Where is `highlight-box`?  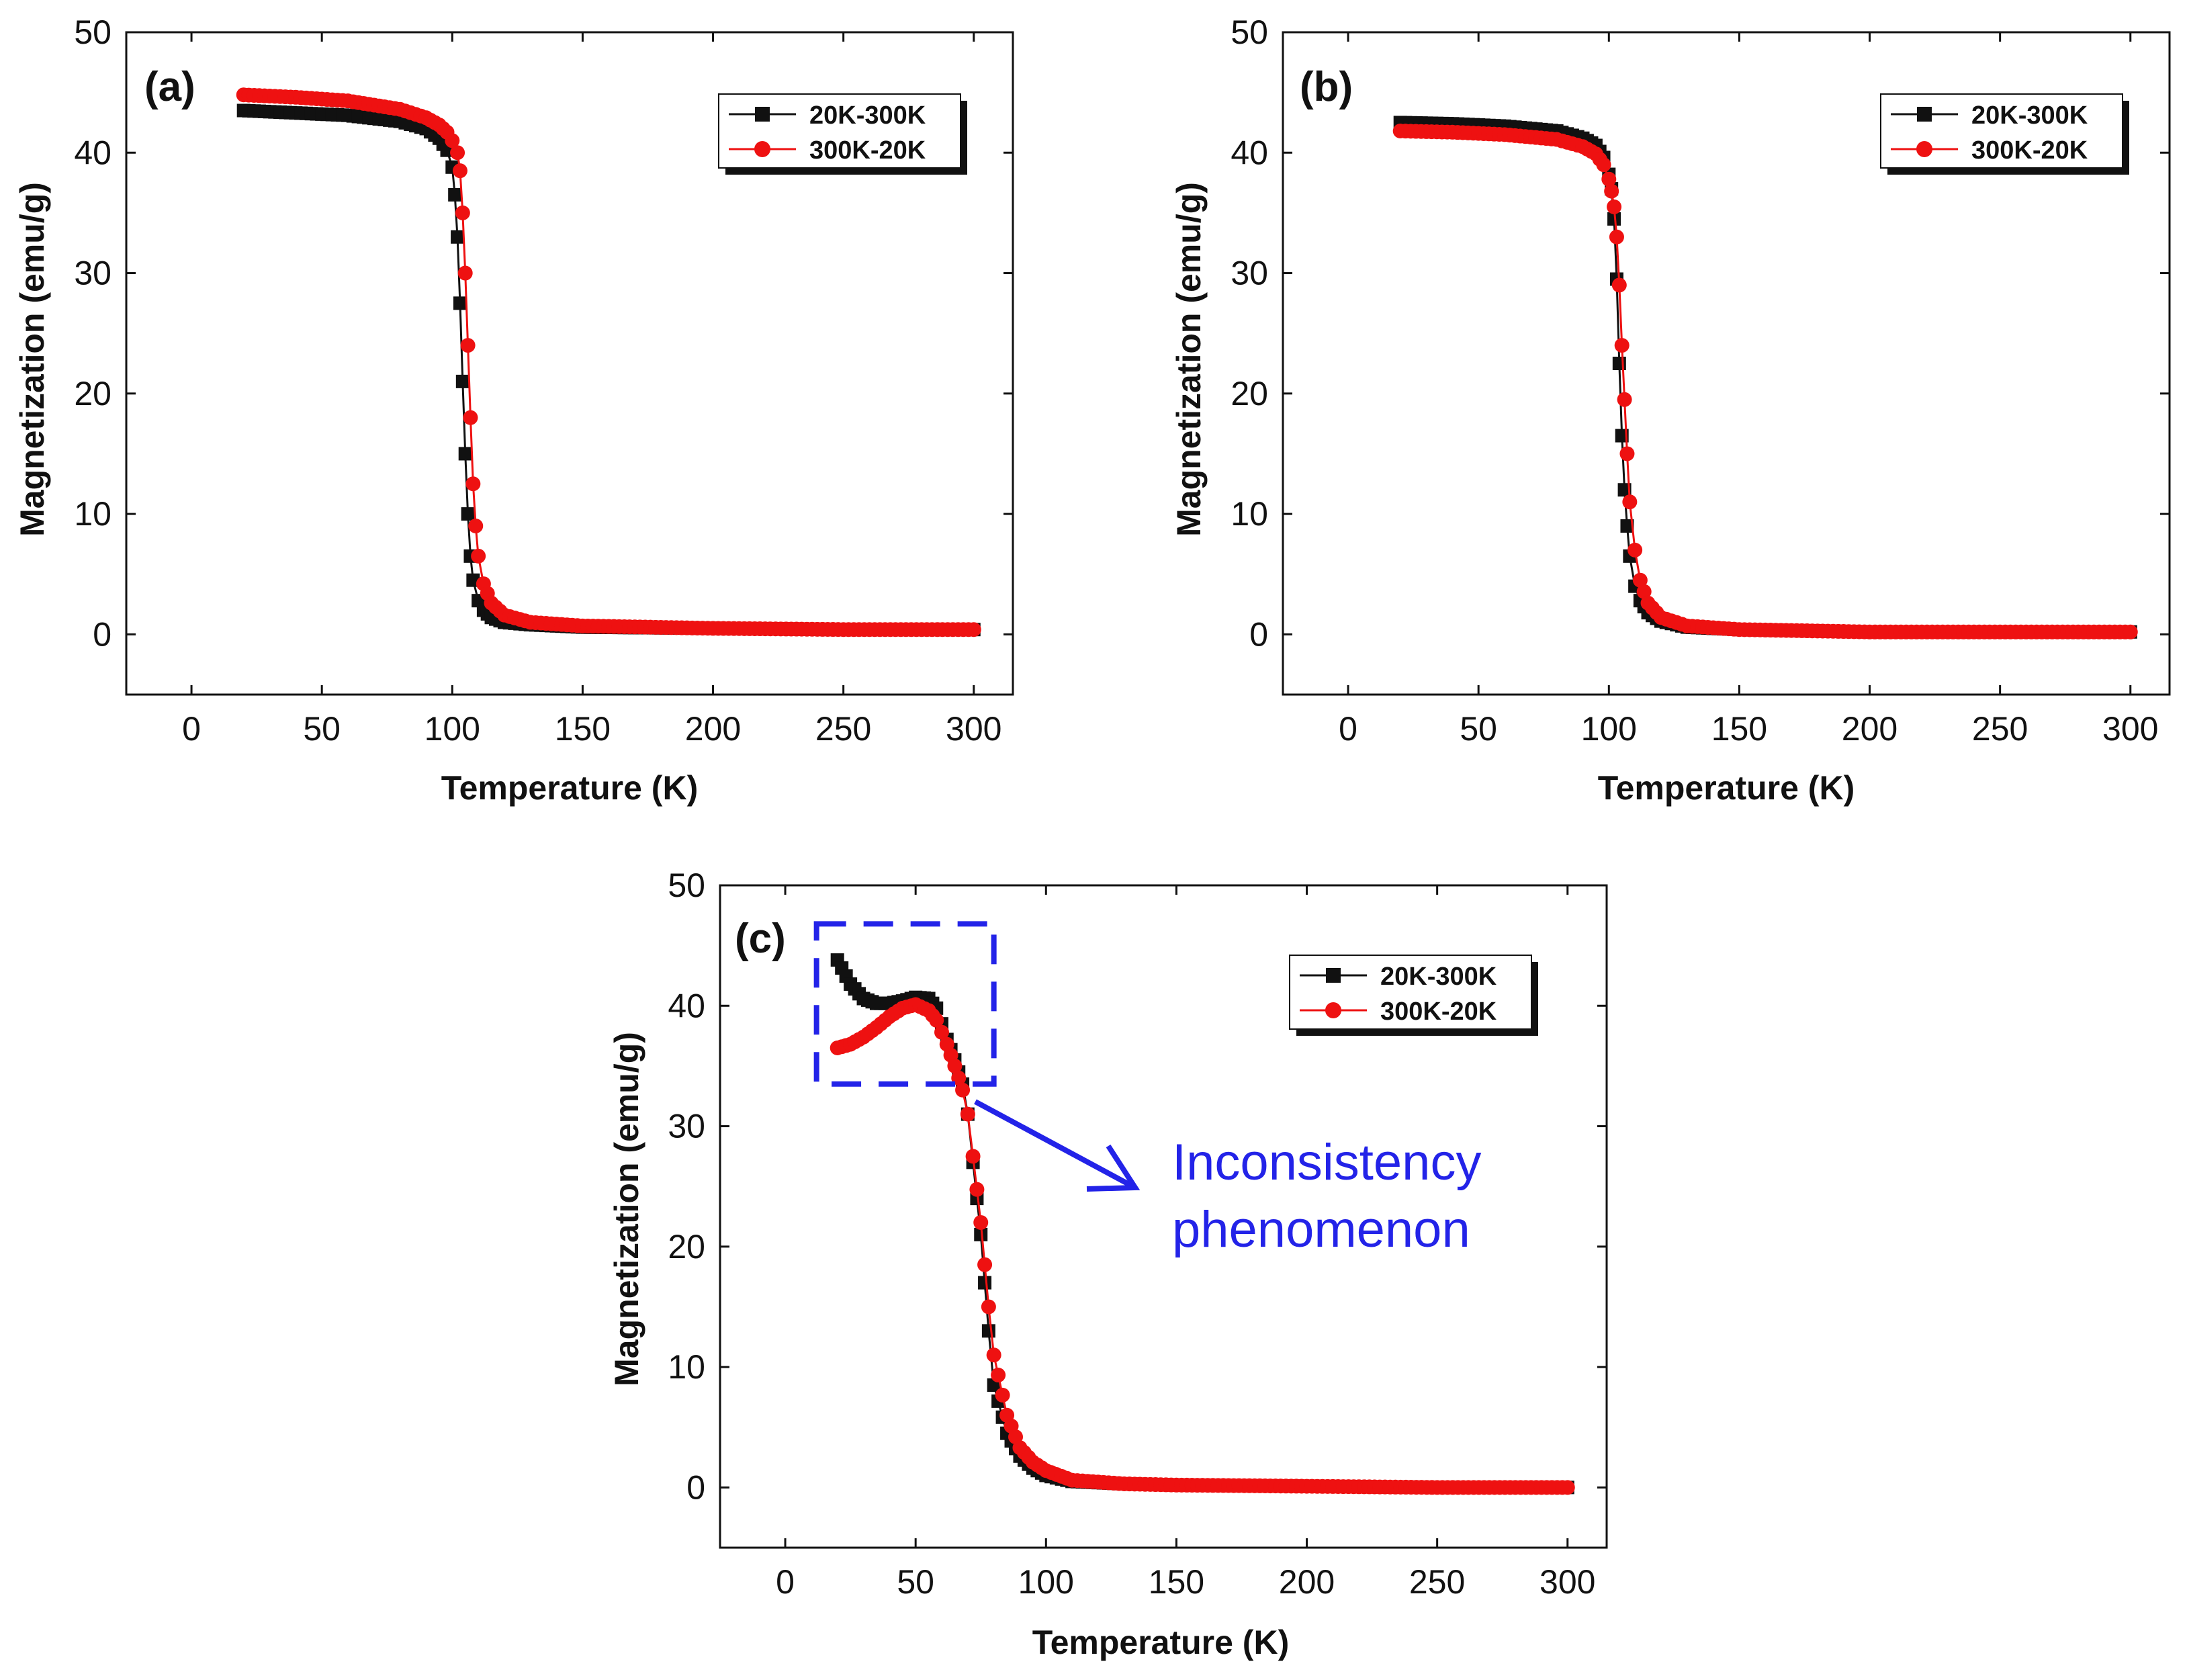 highlight-box is located at coordinates (905, 1004).